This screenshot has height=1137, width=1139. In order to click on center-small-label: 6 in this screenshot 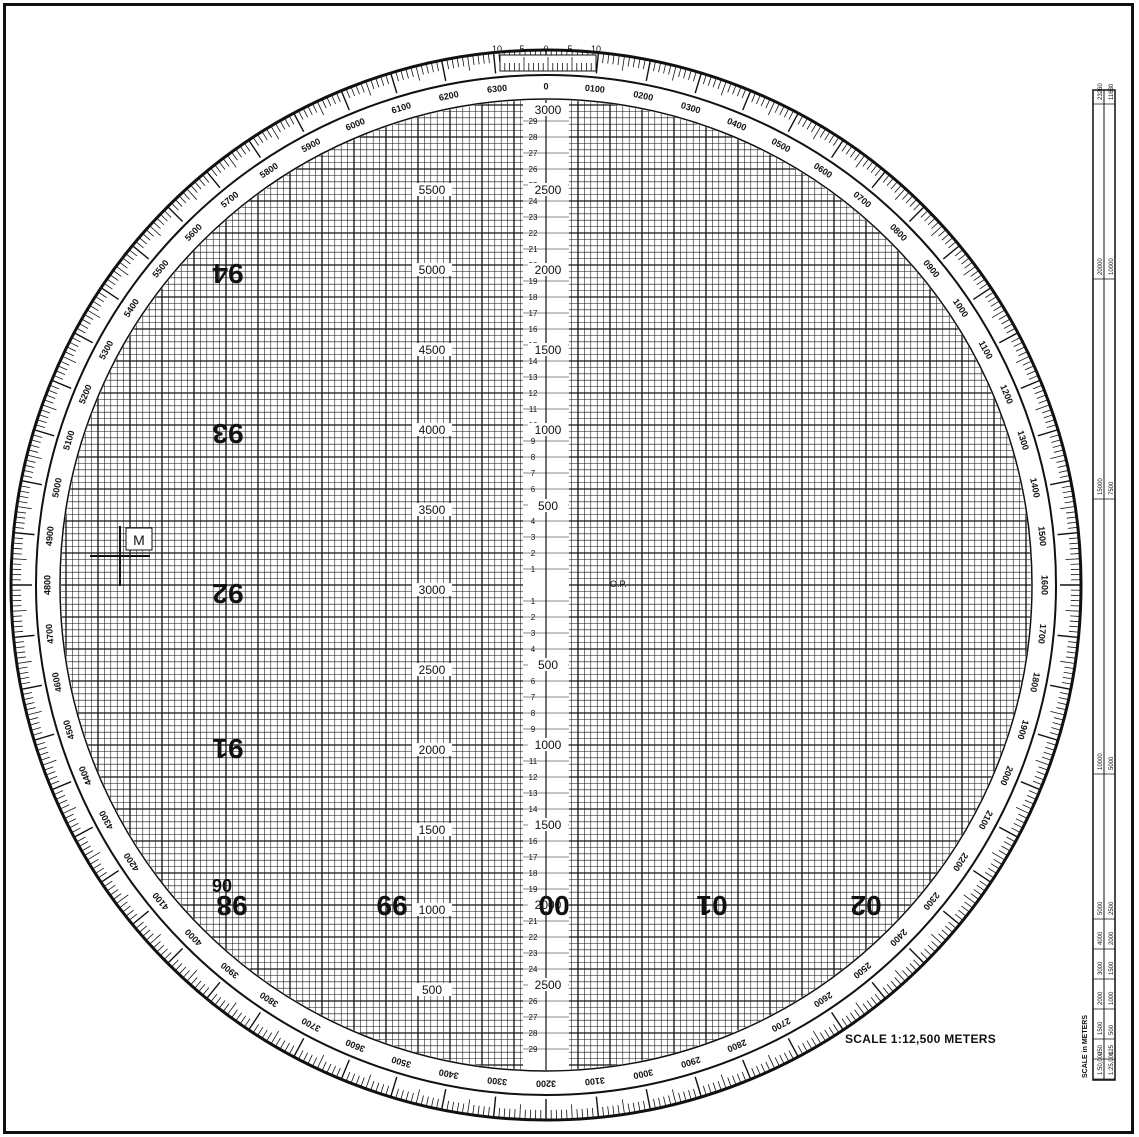, I will do `click(533, 681)`.